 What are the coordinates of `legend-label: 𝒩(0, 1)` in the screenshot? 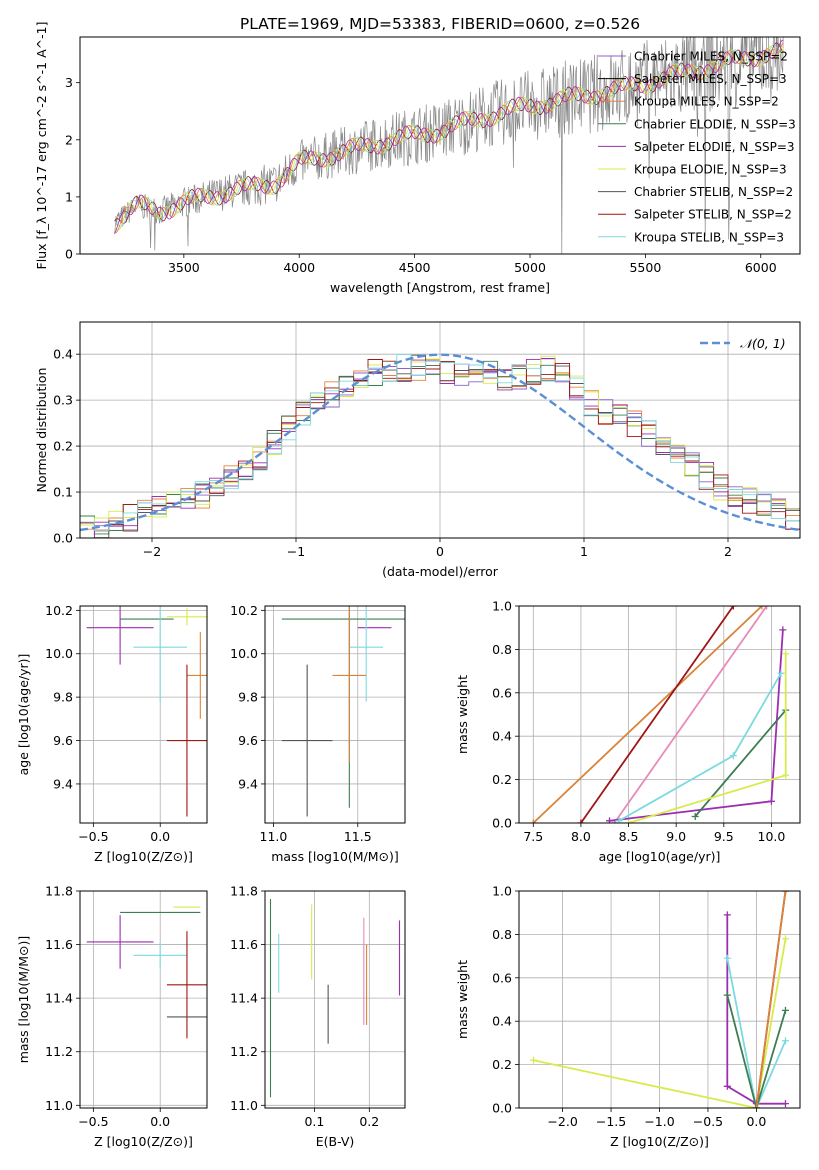 It's located at (763, 343).